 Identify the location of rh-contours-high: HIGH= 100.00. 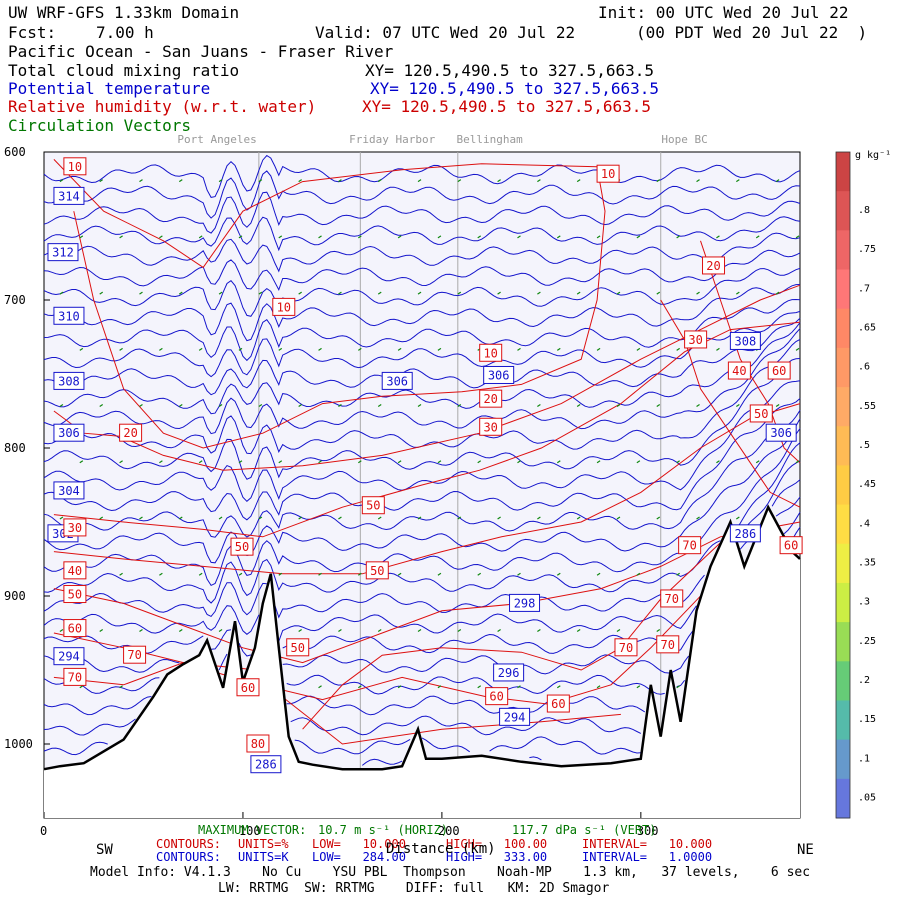
(497, 844).